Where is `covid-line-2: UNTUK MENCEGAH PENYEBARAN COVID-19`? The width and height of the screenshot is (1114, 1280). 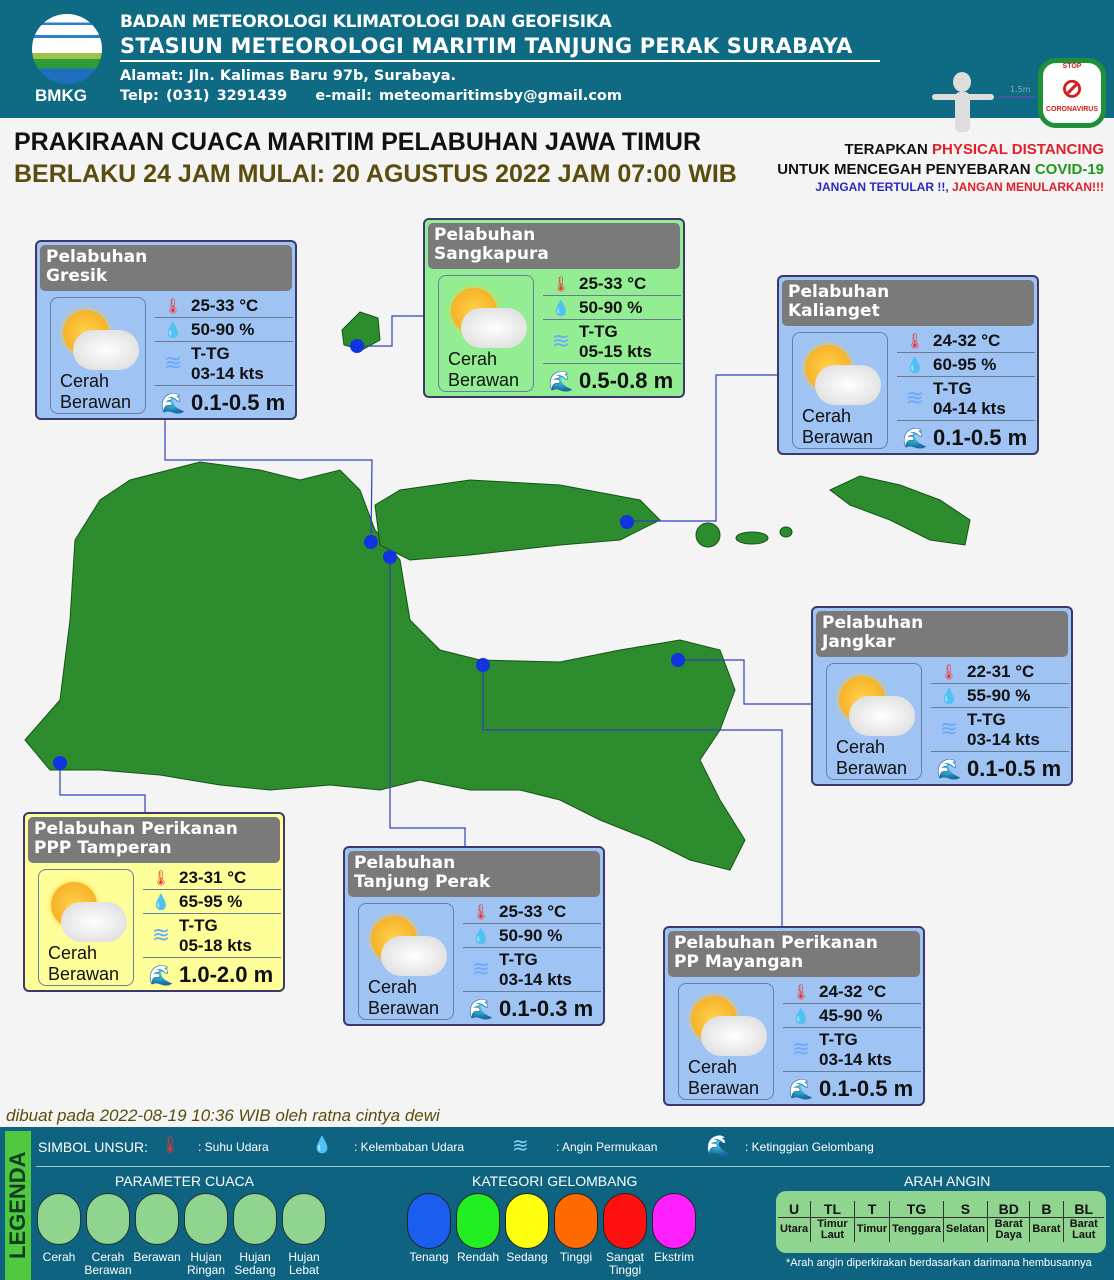 covid-line-2: UNTUK MENCEGAH PENYEBARAN COVID-19 is located at coordinates (940, 169).